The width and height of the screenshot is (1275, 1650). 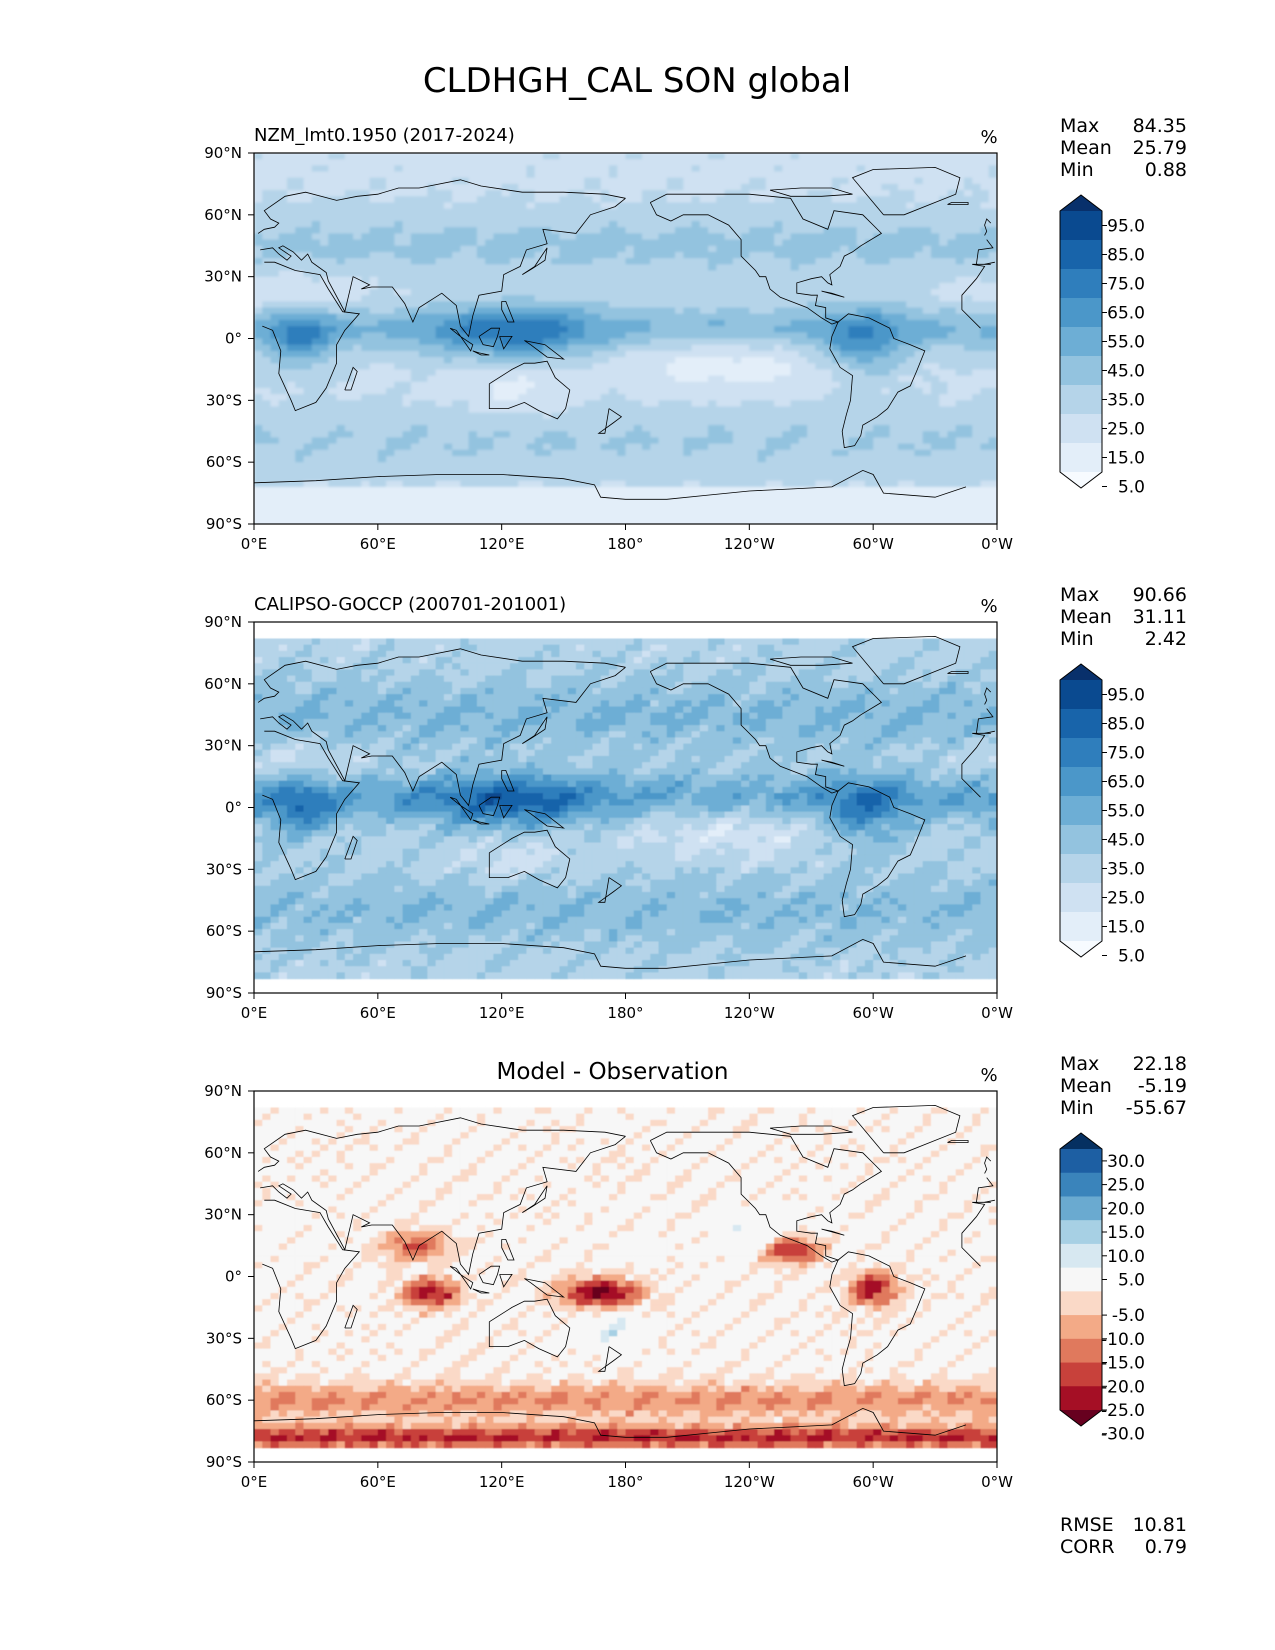 I want to click on stat-value: 31.11, so click(x=1160, y=617).